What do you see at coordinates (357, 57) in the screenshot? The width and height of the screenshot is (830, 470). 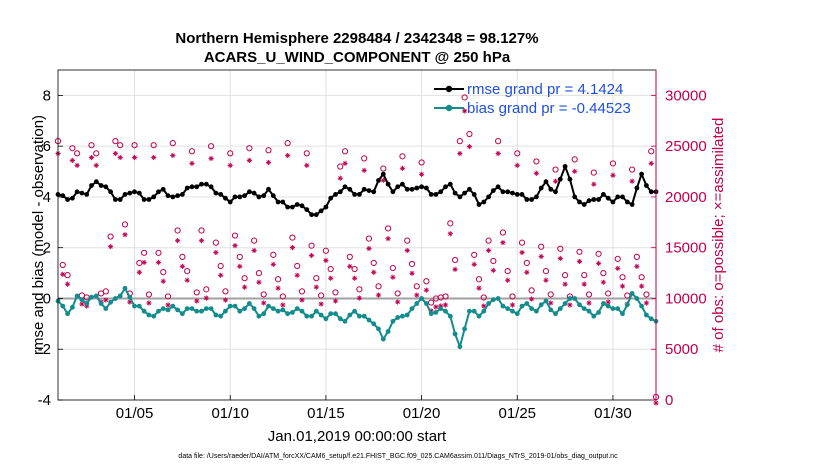 I see `chart-subtitle: ACARS_U_WIND_COMPONENT @ 250 hPa` at bounding box center [357, 57].